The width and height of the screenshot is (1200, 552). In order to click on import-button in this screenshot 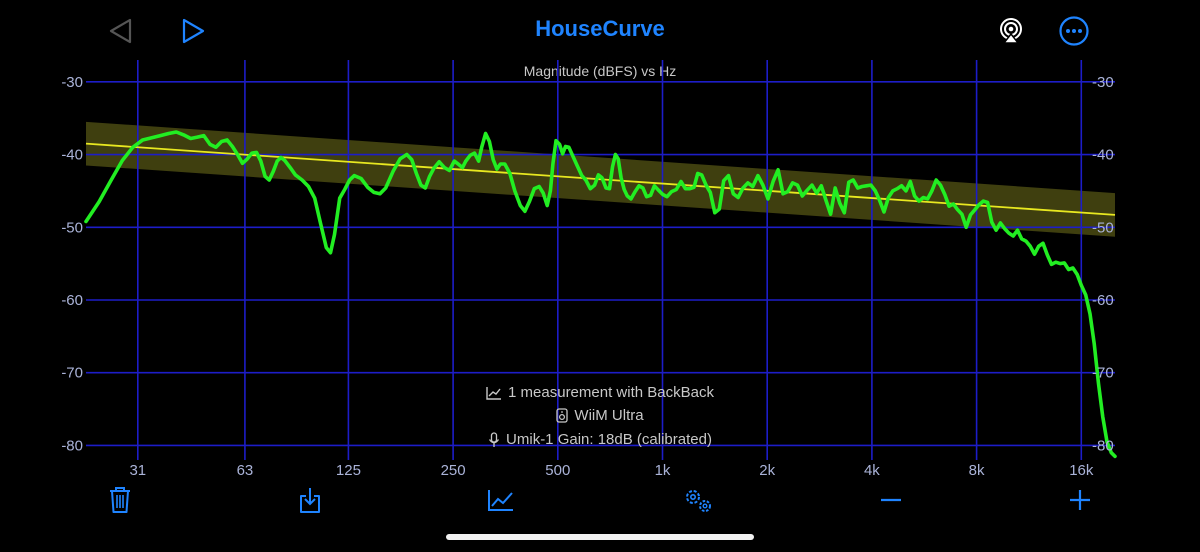, I will do `click(310, 500)`.